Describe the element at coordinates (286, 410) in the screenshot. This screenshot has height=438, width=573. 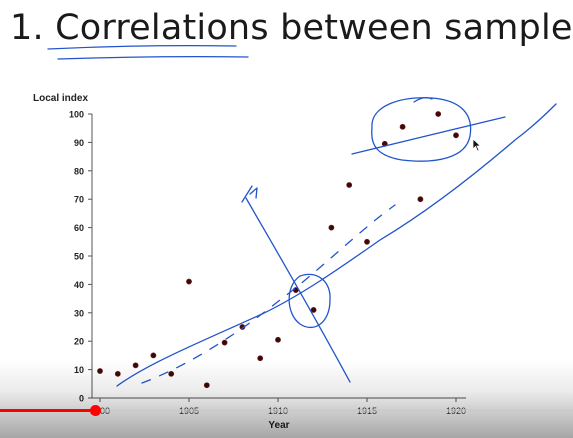
I see `video-progress-bar` at that location.